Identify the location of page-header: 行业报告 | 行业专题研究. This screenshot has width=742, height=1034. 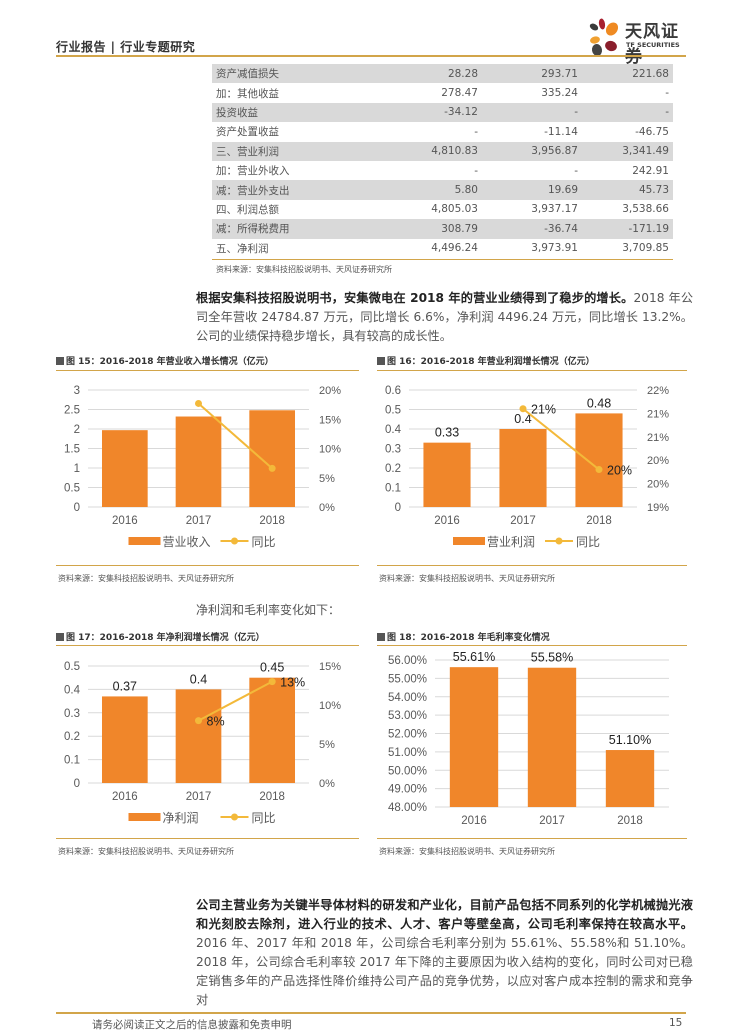
(373, 41).